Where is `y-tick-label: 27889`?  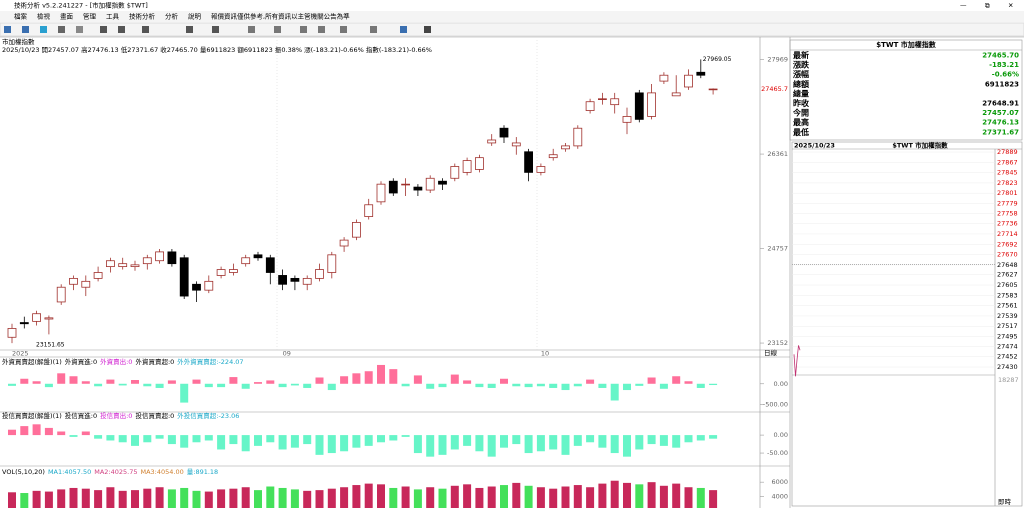
y-tick-label: 27889 is located at coordinates (1007, 152).